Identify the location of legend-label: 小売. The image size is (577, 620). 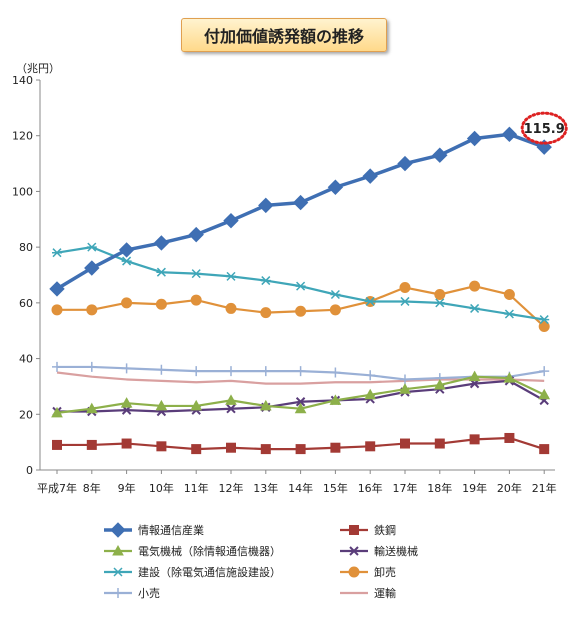
(149, 593).